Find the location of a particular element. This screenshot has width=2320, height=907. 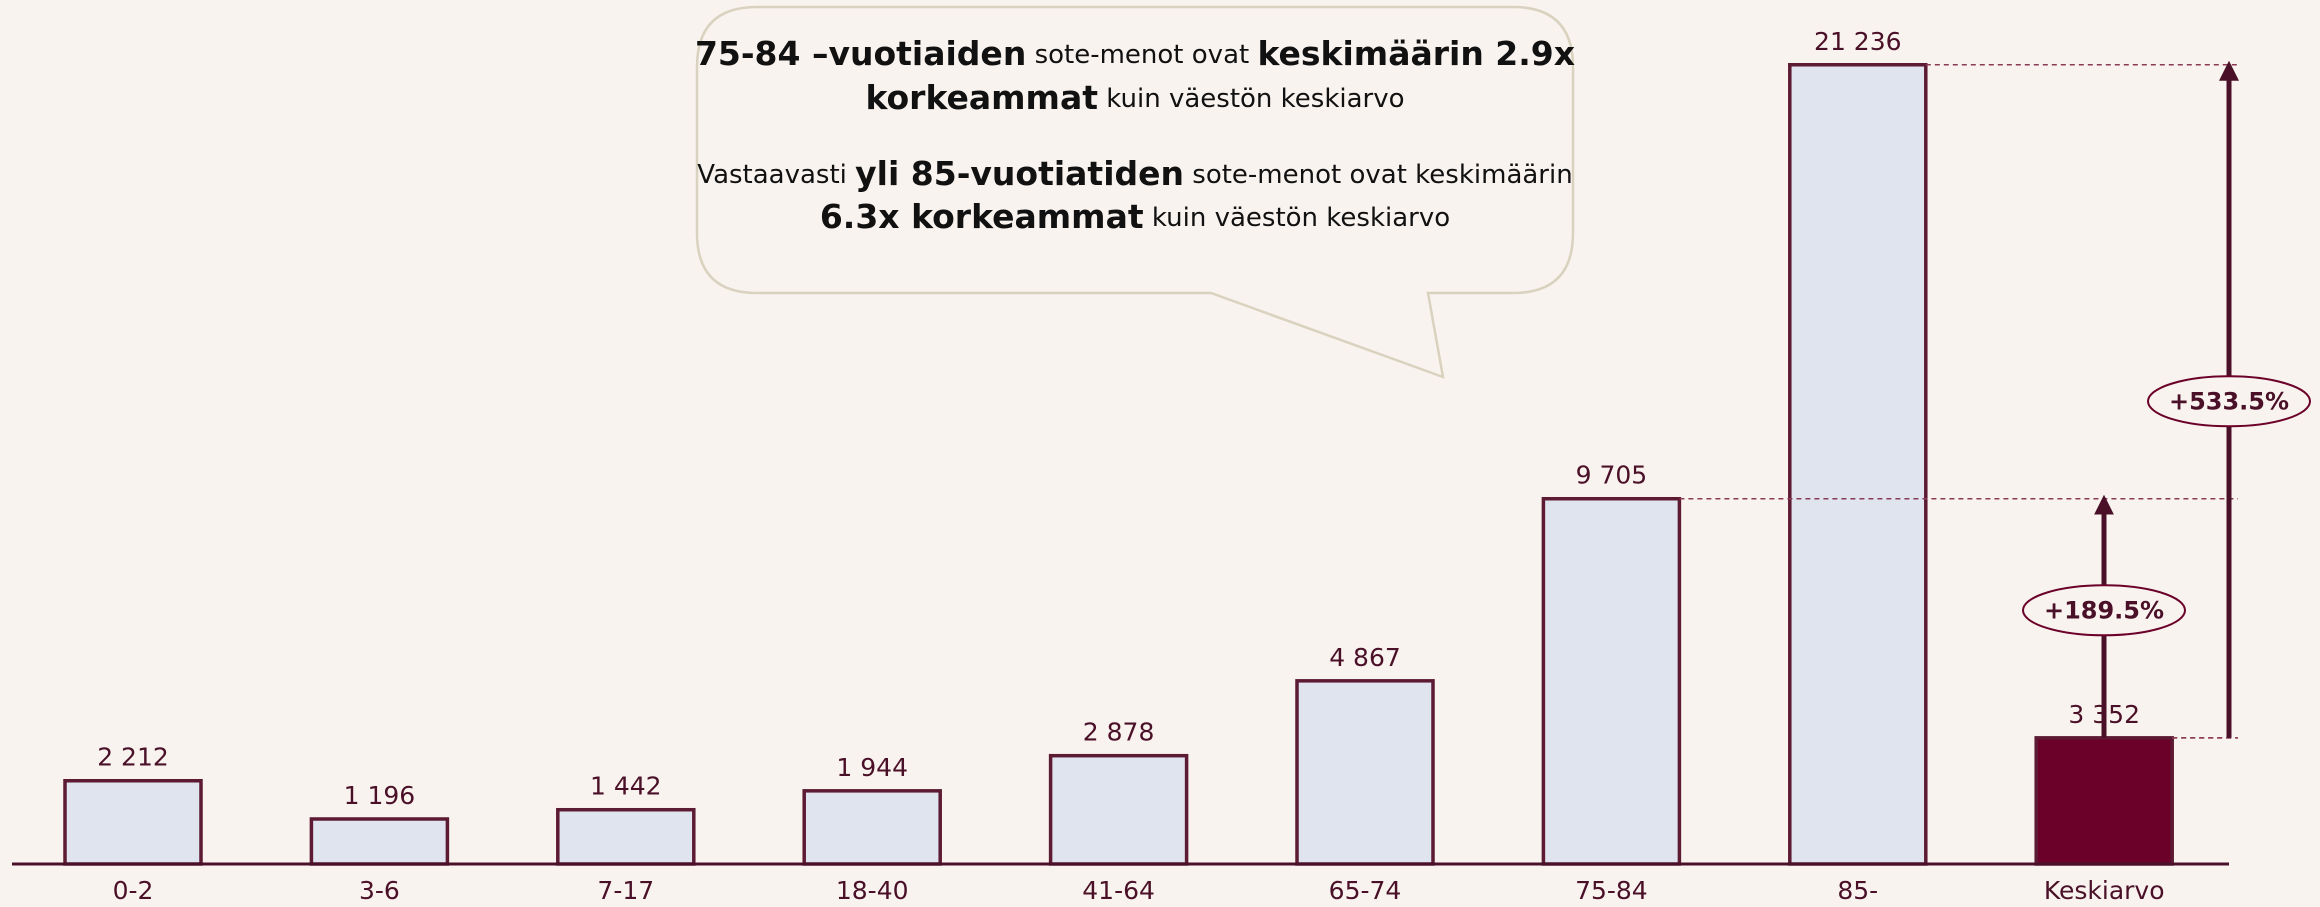

value-label: 1 944 is located at coordinates (872, 767).